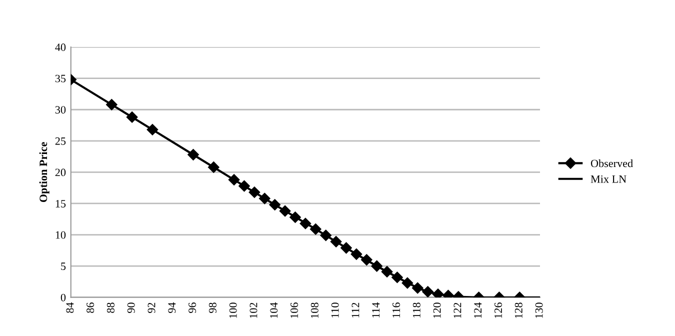 The height and width of the screenshot is (336, 675). Describe the element at coordinates (376, 310) in the screenshot. I see `x-tick-label: 114` at that location.